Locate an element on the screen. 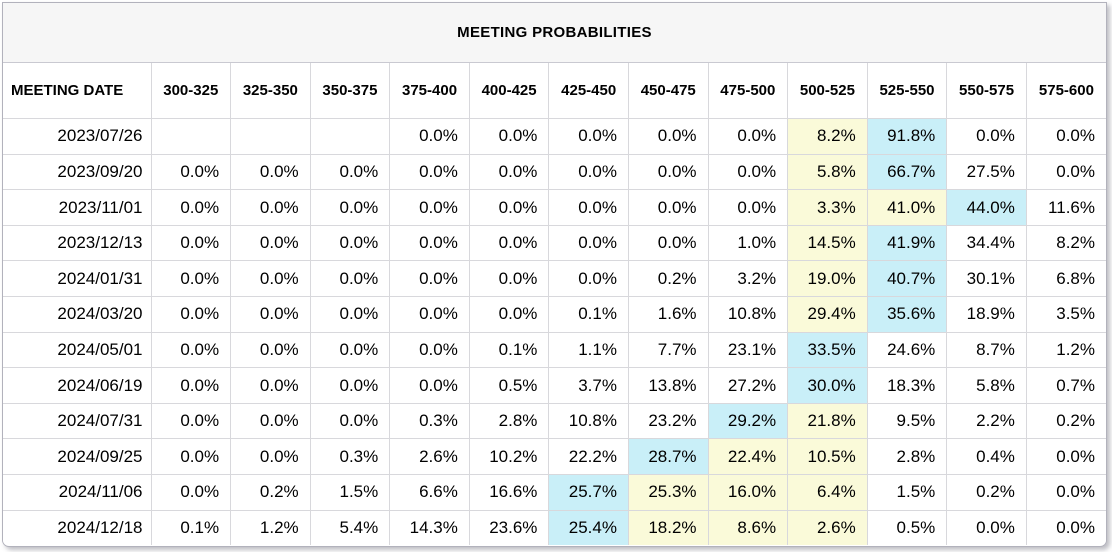 The width and height of the screenshot is (1112, 552). probability-cell: 1.1% is located at coordinates (588, 350).